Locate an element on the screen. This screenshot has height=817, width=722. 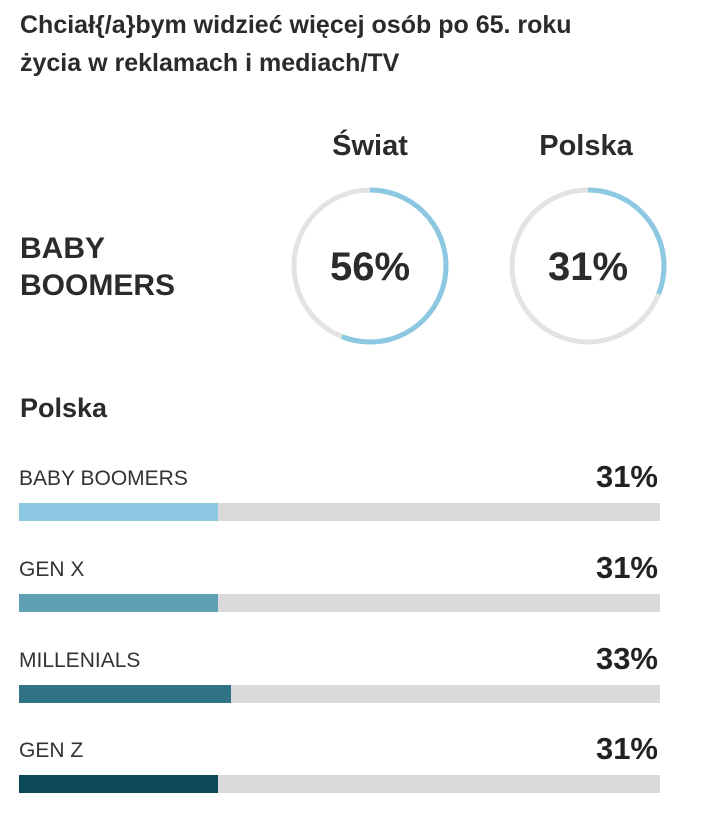
bar-category-label: GEN X is located at coordinates (52, 569).